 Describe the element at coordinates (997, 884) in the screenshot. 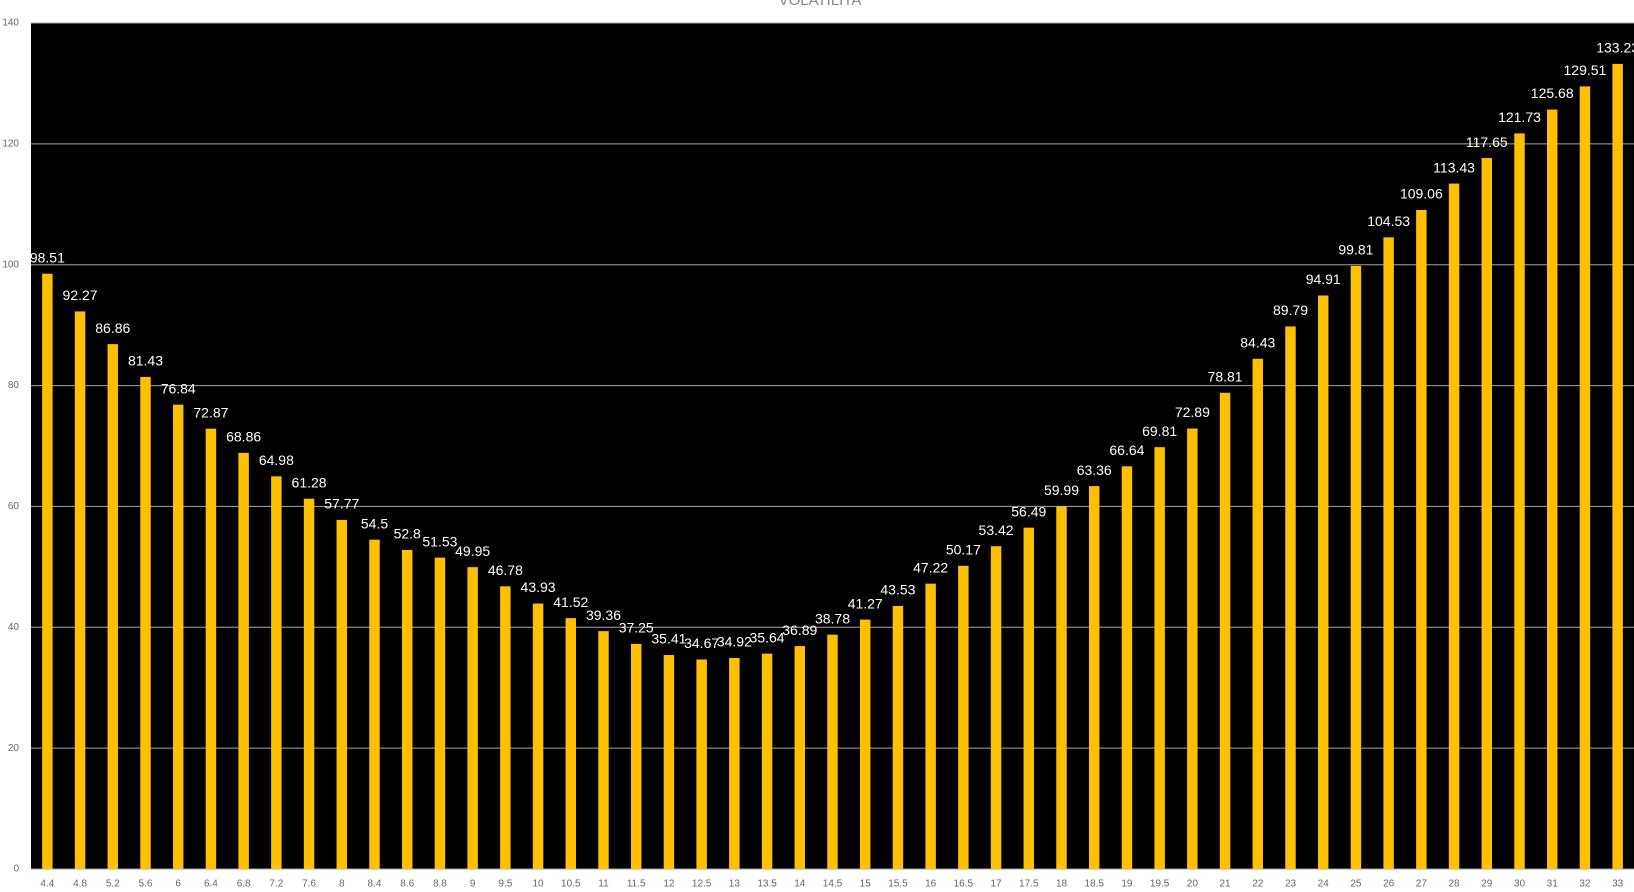

I see `x-tick-label: 17` at that location.